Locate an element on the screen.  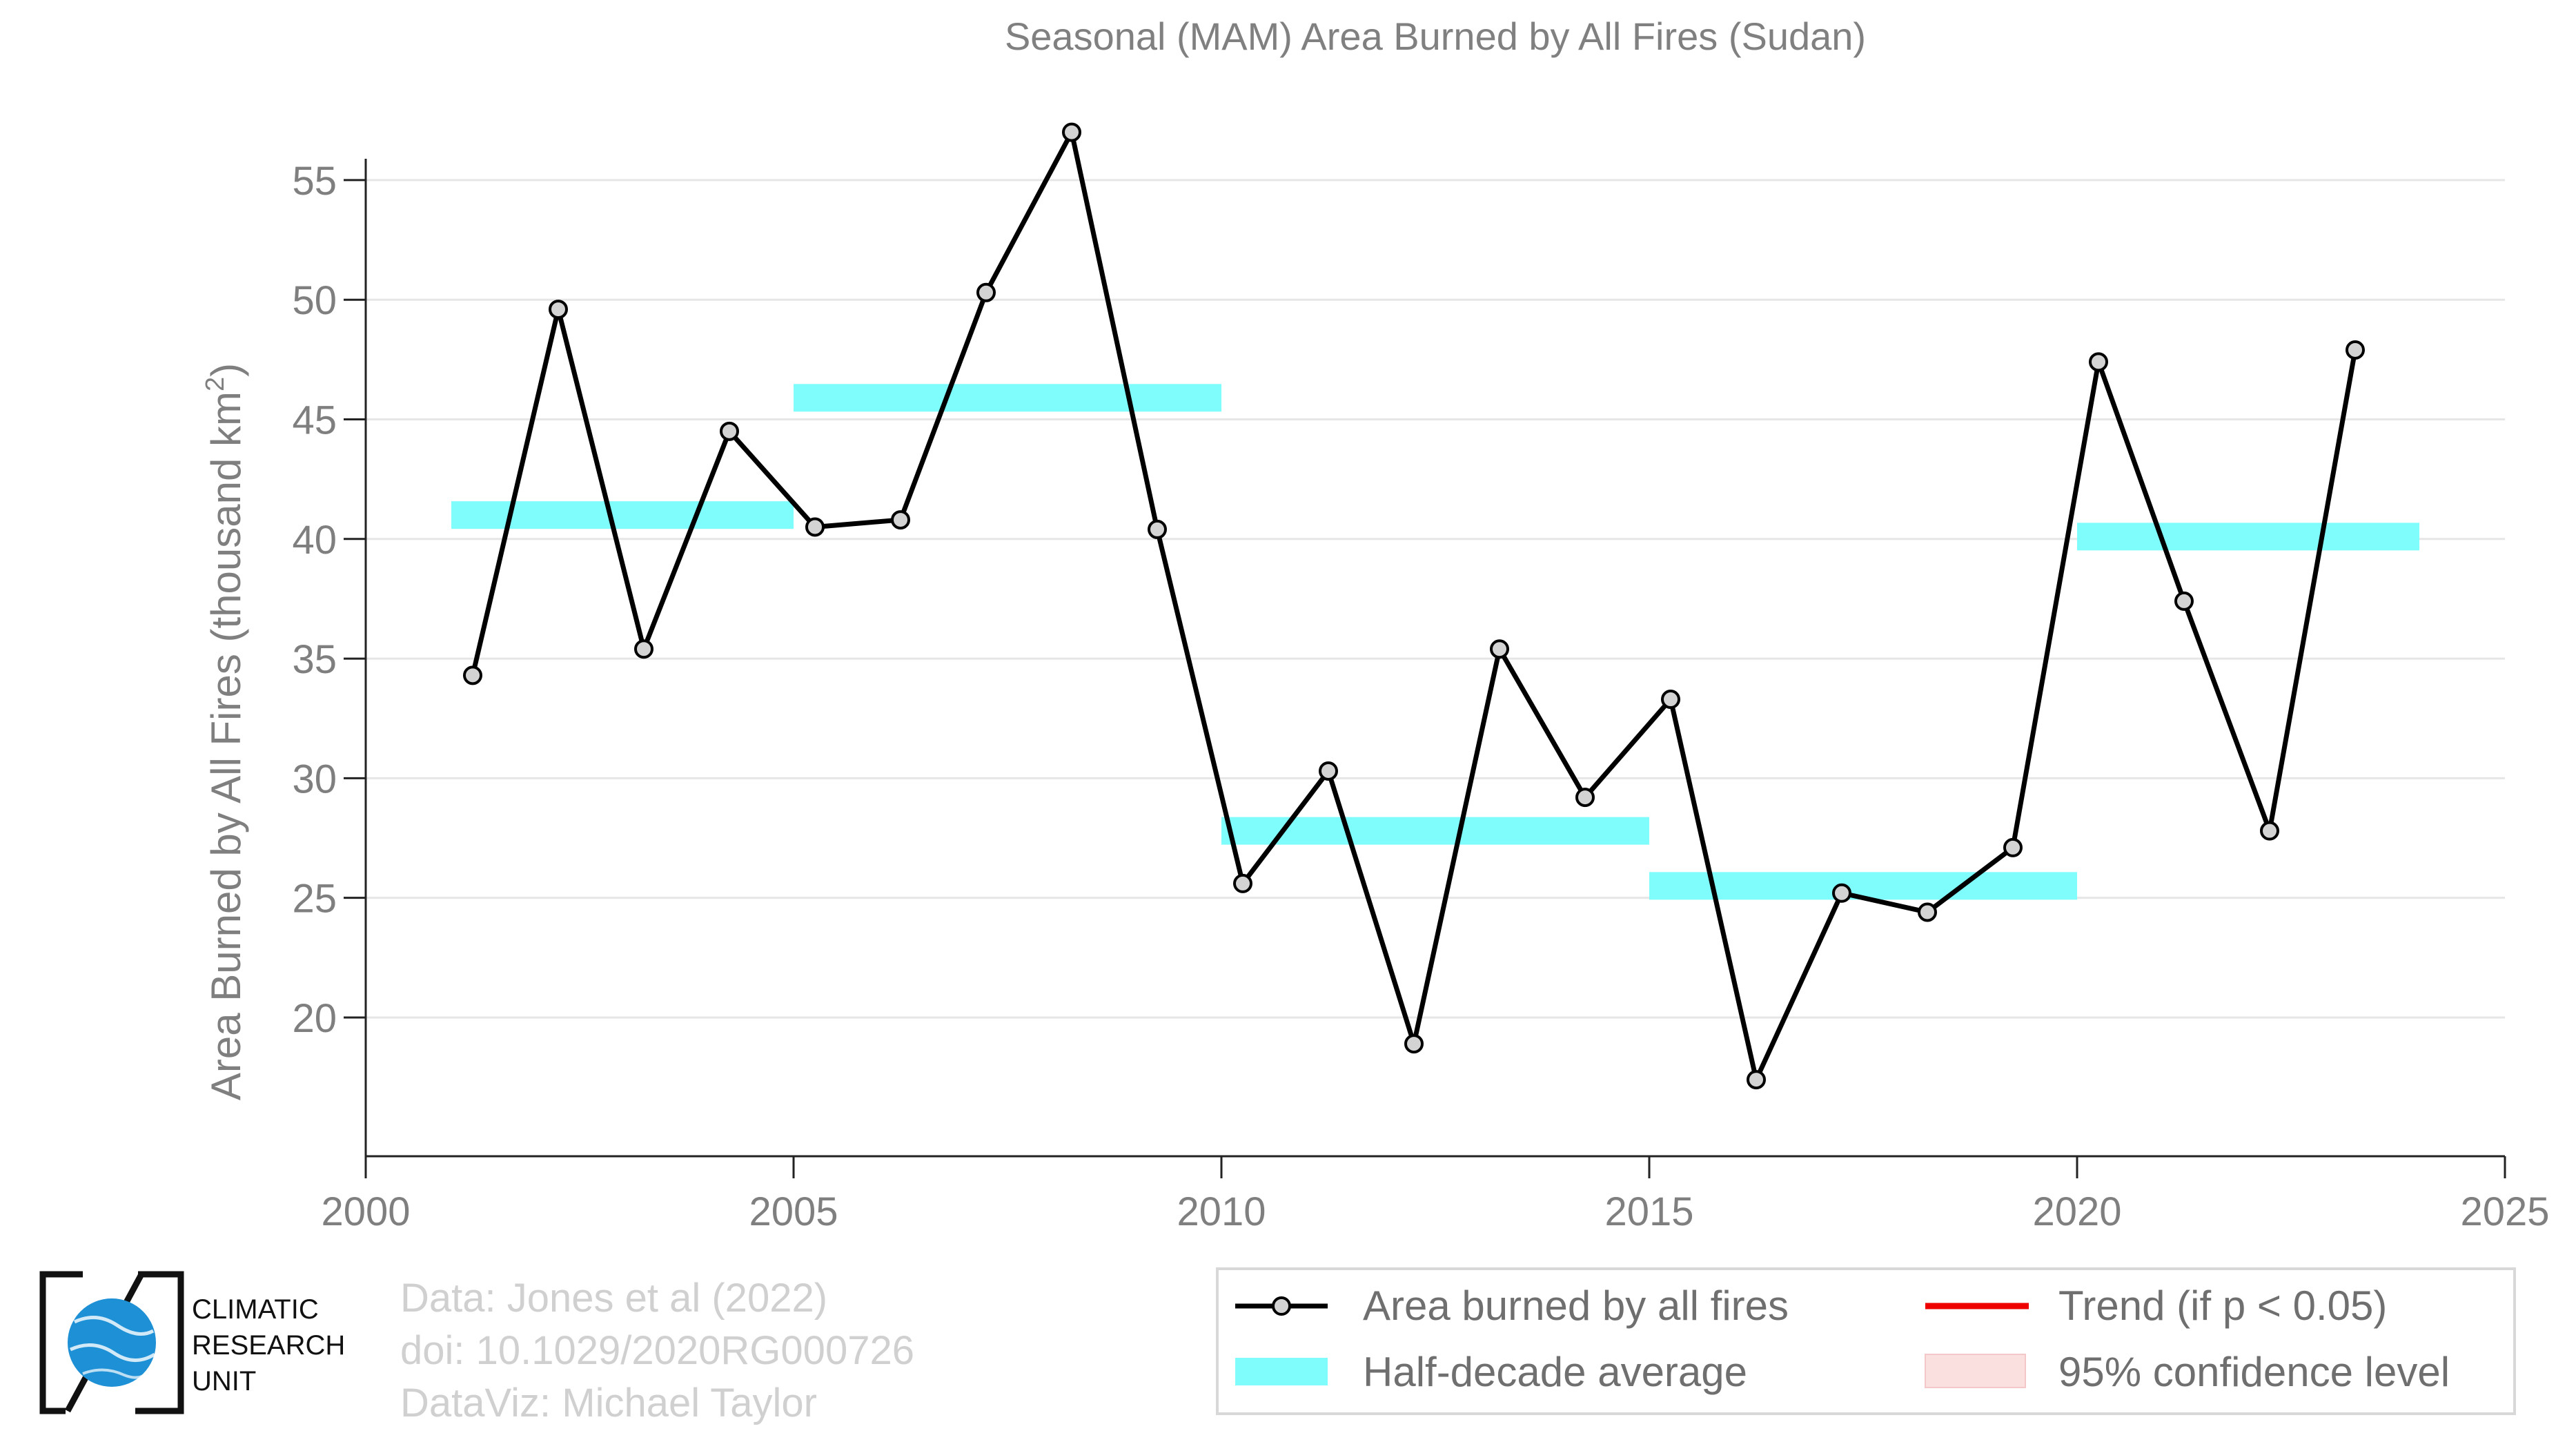
logo-left-bracket-icon is located at coordinates (61, 1342).